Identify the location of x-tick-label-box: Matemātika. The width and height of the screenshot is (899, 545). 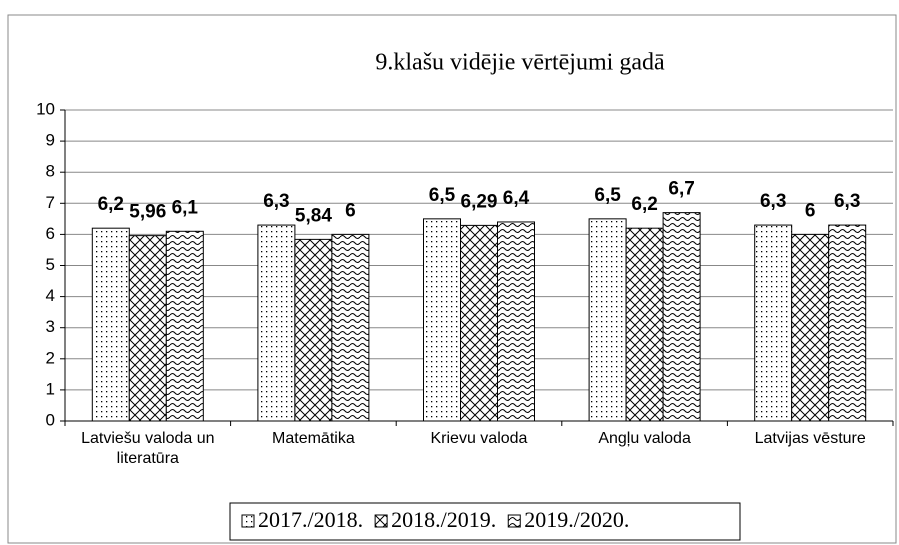
(313, 438).